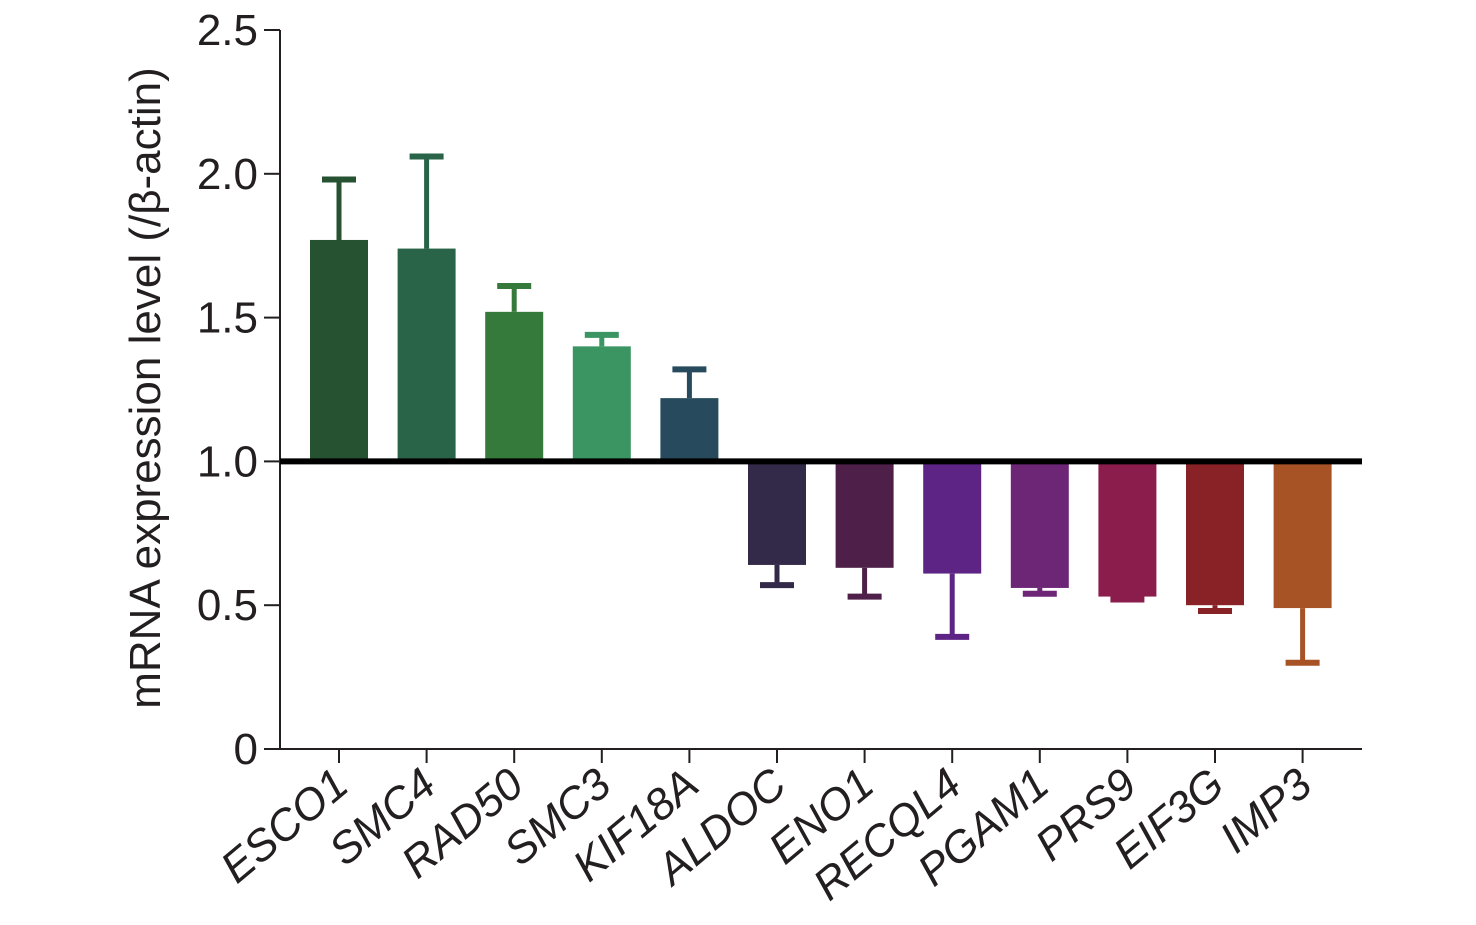 The height and width of the screenshot is (925, 1476). What do you see at coordinates (227, 605) in the screenshot?
I see `y-tick-label: 0.5` at bounding box center [227, 605].